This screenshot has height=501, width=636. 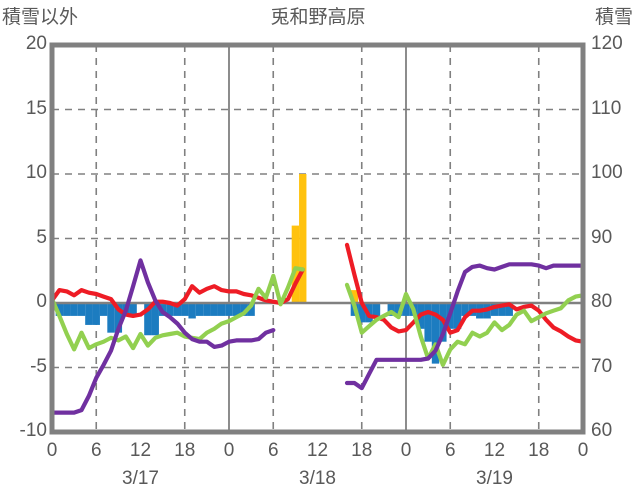 What do you see at coordinates (185, 450) in the screenshot?
I see `x-tick-3: 18` at bounding box center [185, 450].